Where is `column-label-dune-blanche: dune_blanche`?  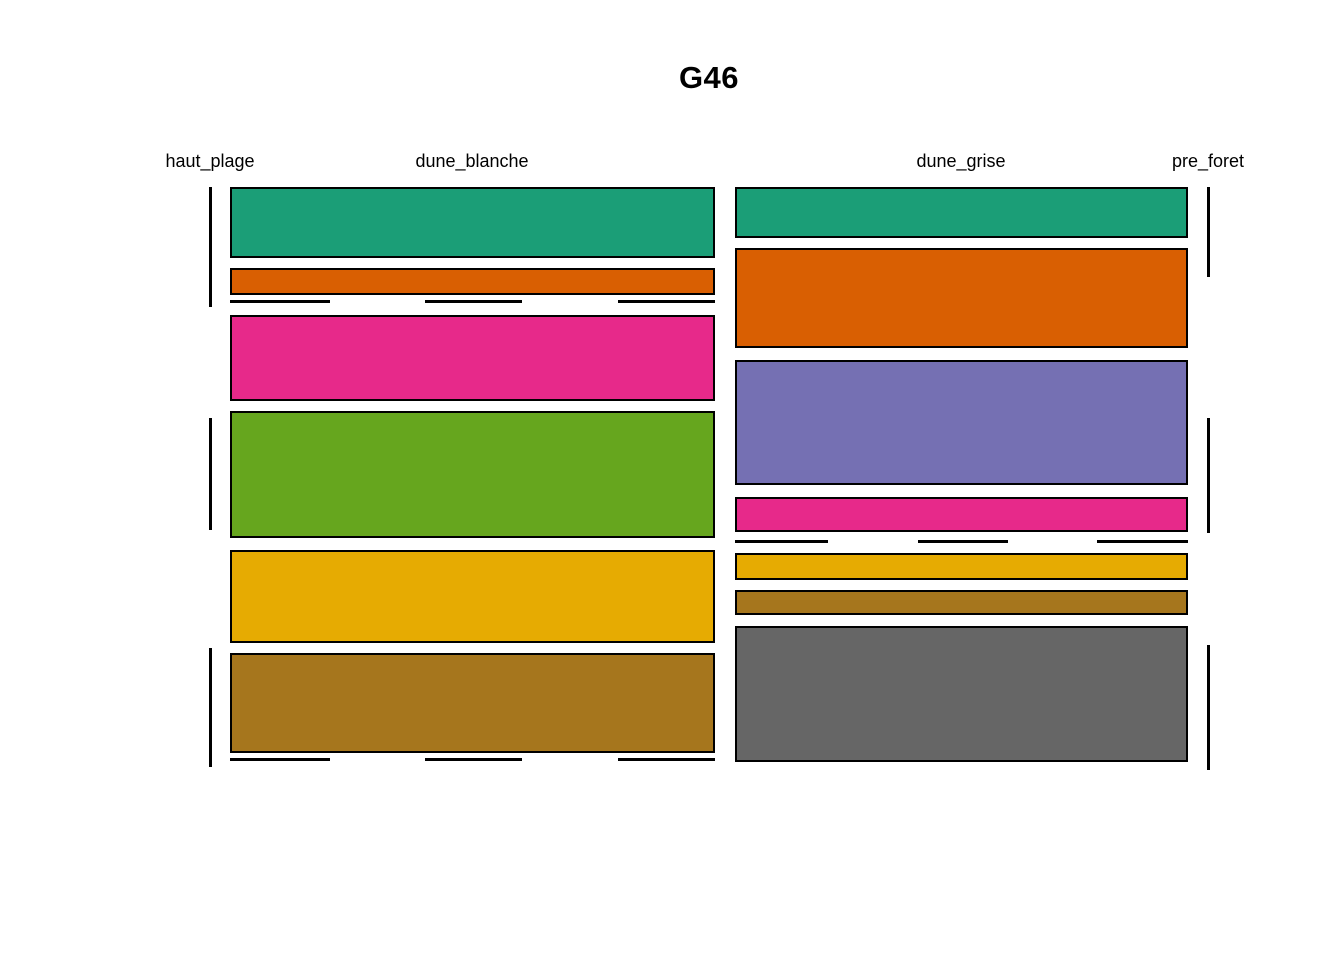 column-label-dune-blanche: dune_blanche is located at coordinates (472, 161).